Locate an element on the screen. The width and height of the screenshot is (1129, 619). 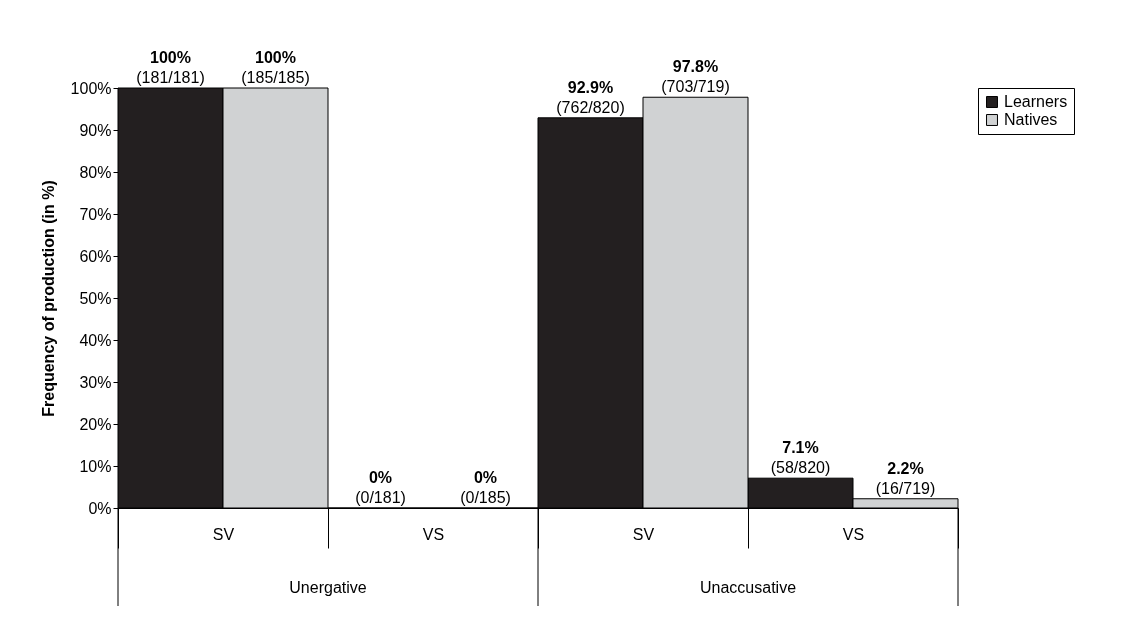
y-tick-label: 30% is located at coordinates (95, 382).